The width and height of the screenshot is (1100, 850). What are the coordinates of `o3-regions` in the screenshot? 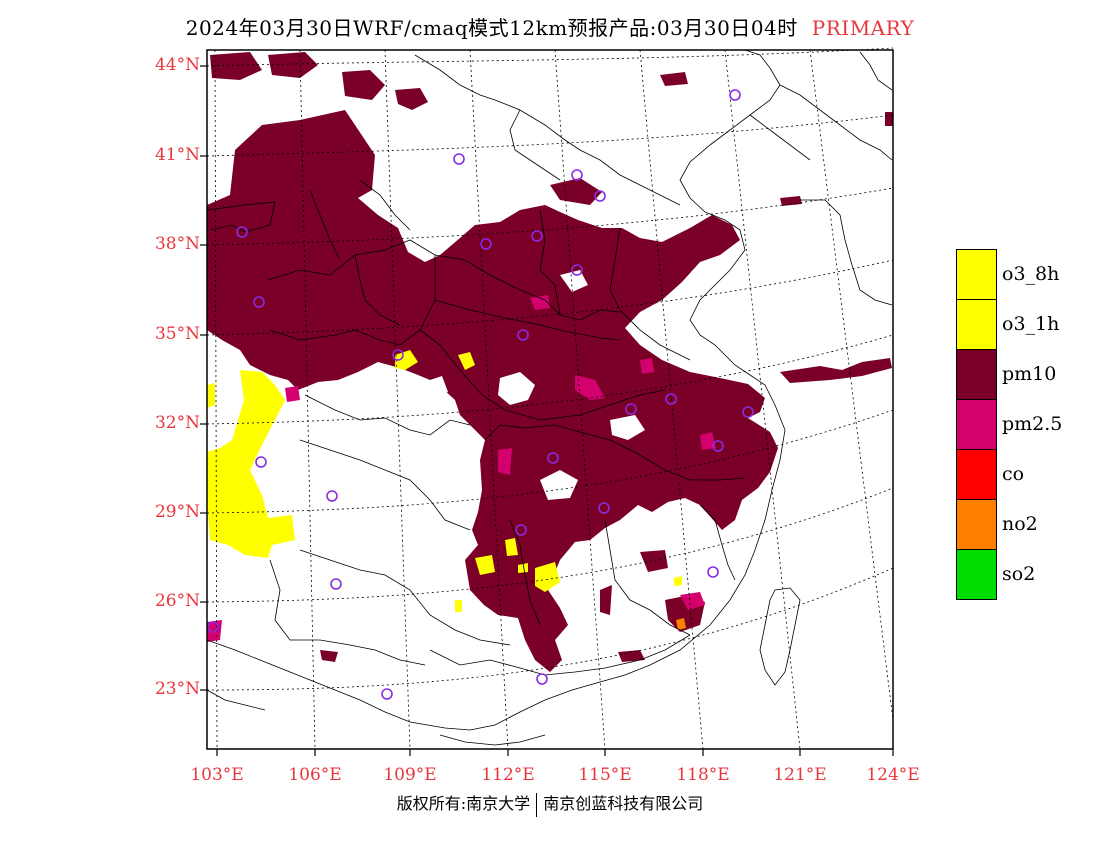 It's located at (444, 481).